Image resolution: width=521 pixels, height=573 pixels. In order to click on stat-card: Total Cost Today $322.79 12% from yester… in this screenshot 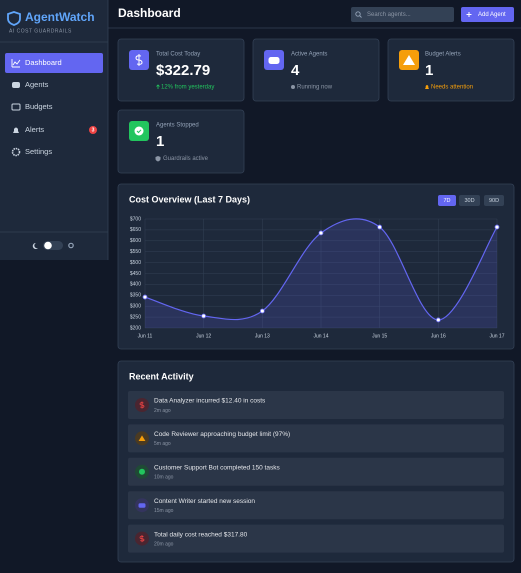, I will do `click(181, 70)`.